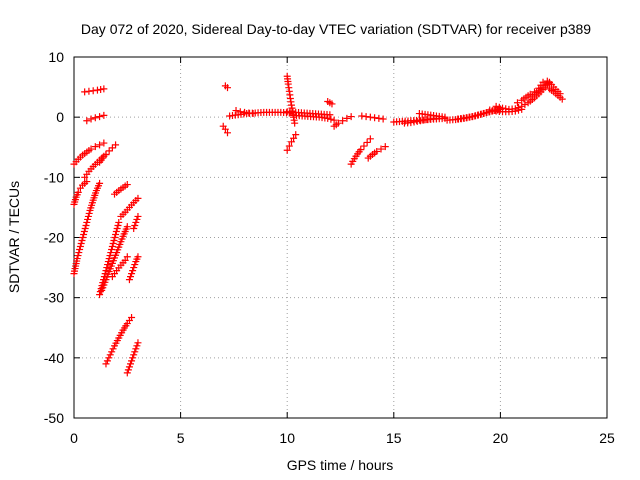 Image resolution: width=640 pixels, height=480 pixels. I want to click on x-tick-label: 20, so click(501, 438).